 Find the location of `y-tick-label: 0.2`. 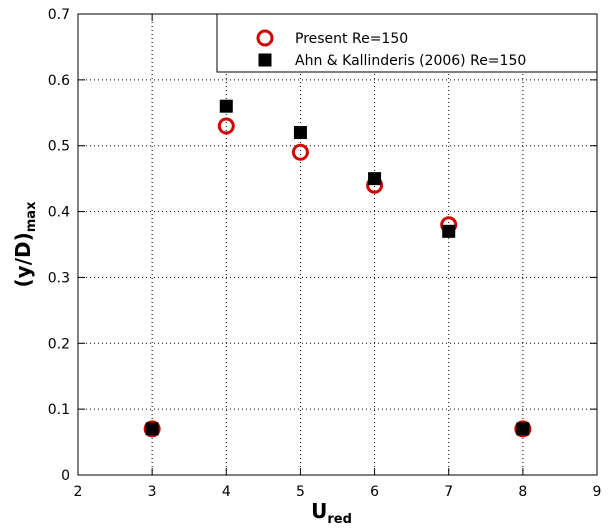

y-tick-label: 0.2 is located at coordinates (59, 344).